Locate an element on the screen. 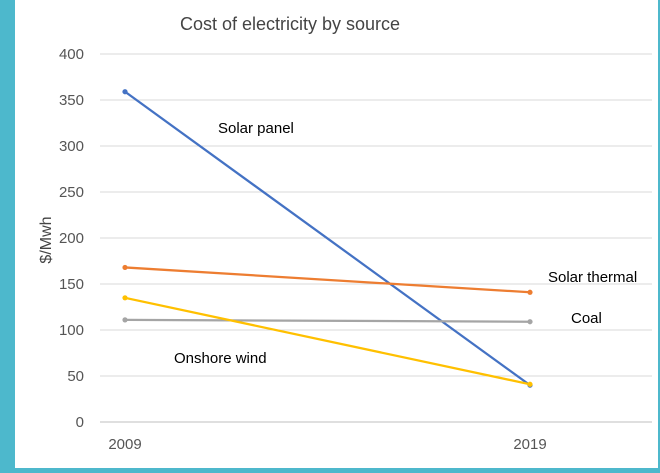 This screenshot has width=660, height=473. x-tick-label: 2019 is located at coordinates (529, 444).